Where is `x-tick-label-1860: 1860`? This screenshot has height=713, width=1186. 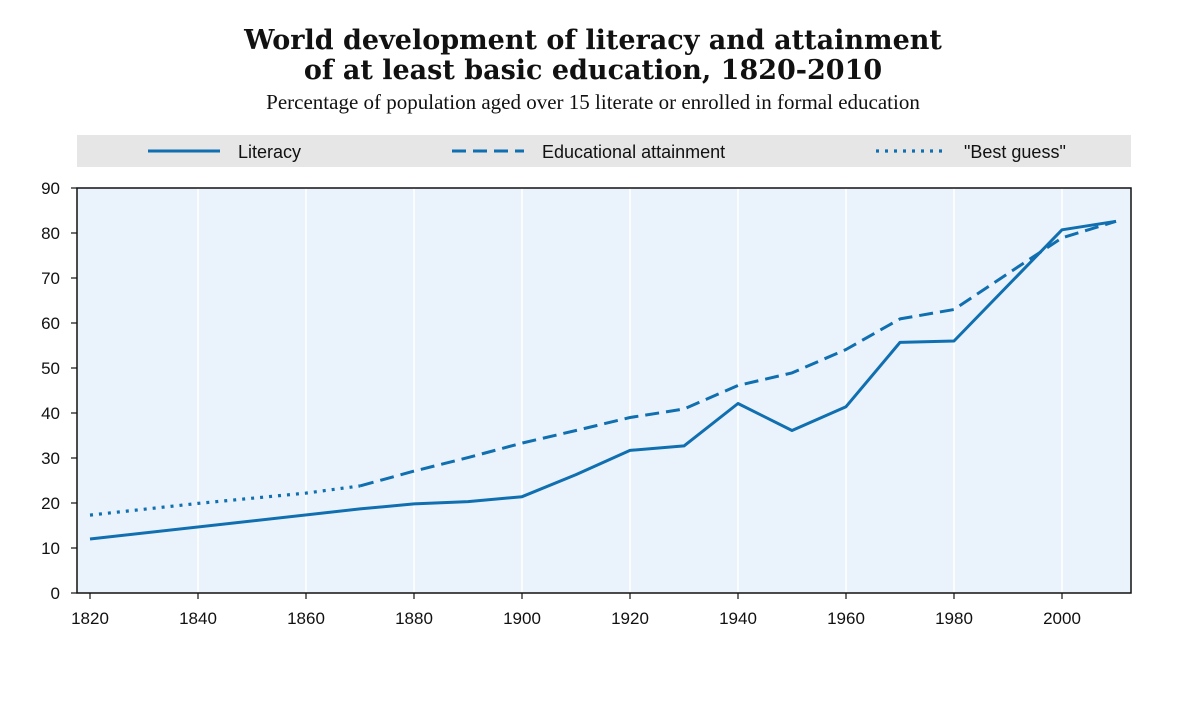 x-tick-label-1860: 1860 is located at coordinates (306, 618).